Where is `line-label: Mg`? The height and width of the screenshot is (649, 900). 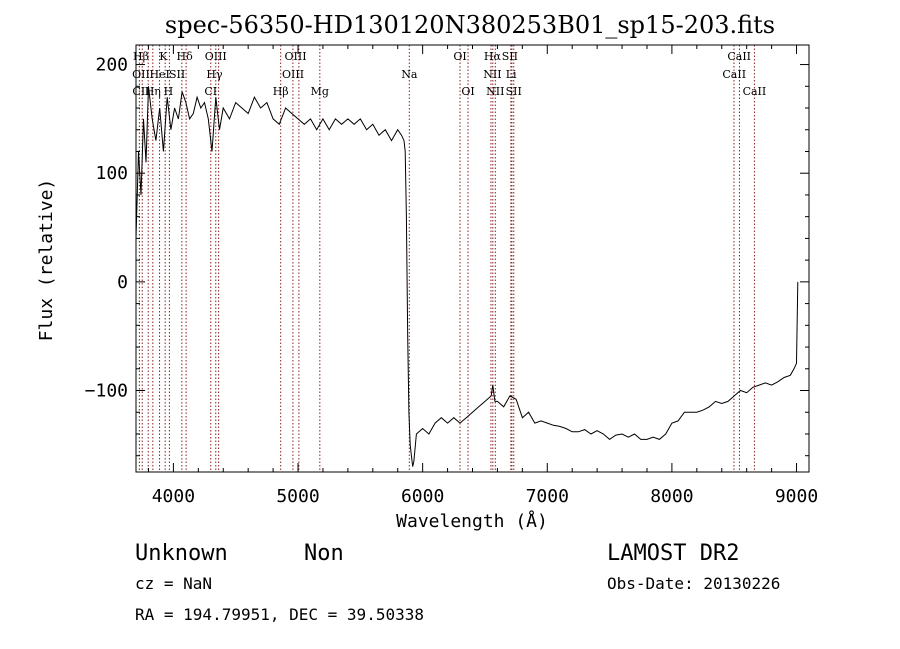 line-label: Mg is located at coordinates (320, 91).